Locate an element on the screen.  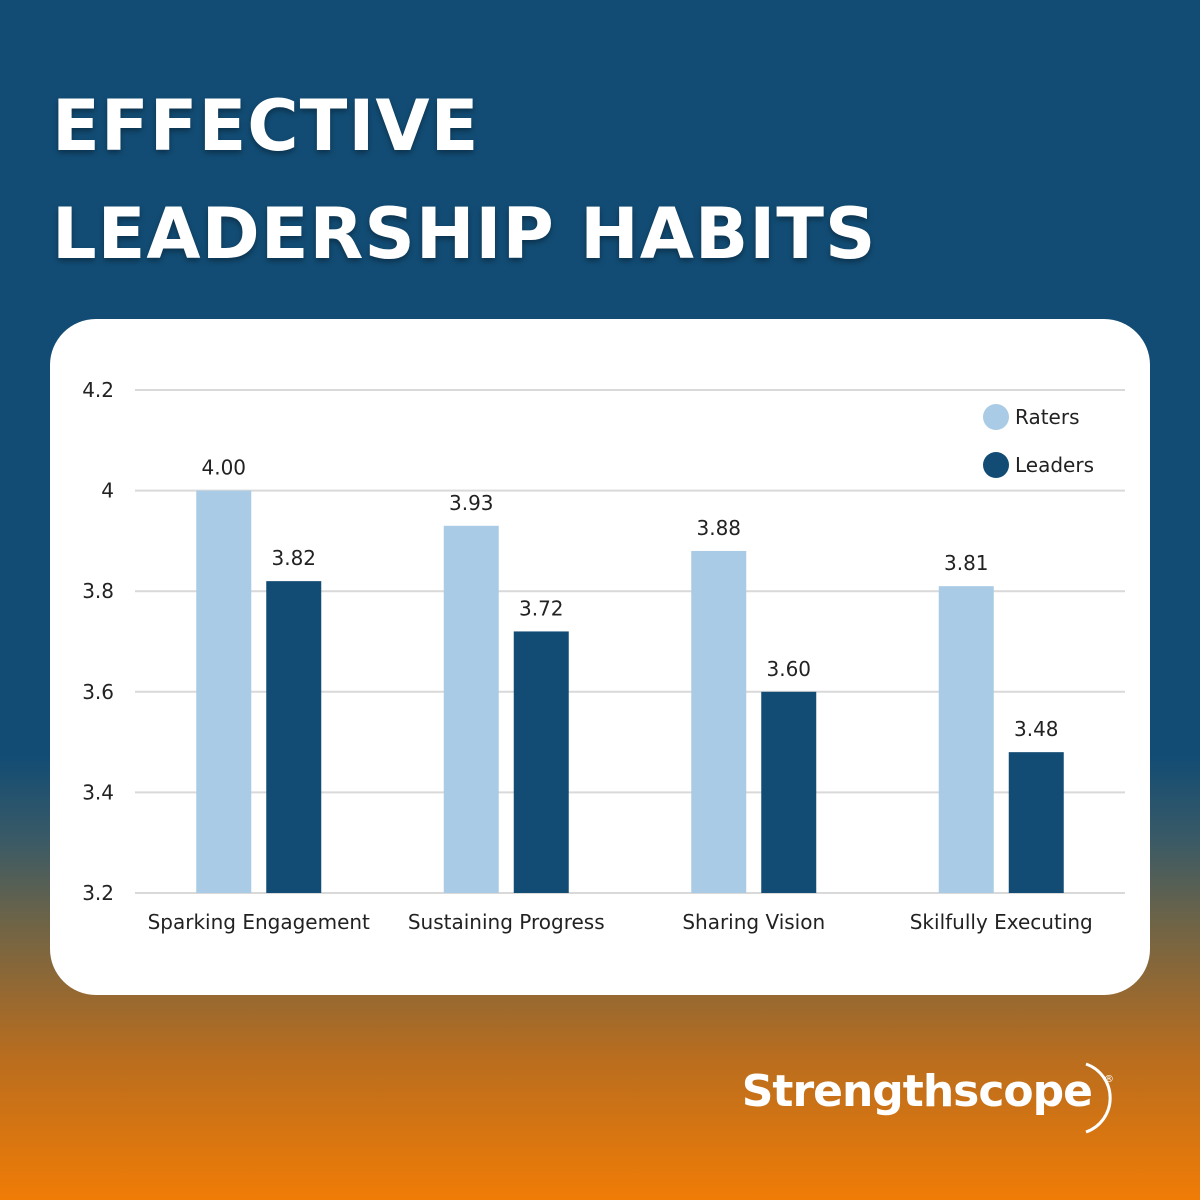
legend-label: Leaders is located at coordinates (1054, 465).